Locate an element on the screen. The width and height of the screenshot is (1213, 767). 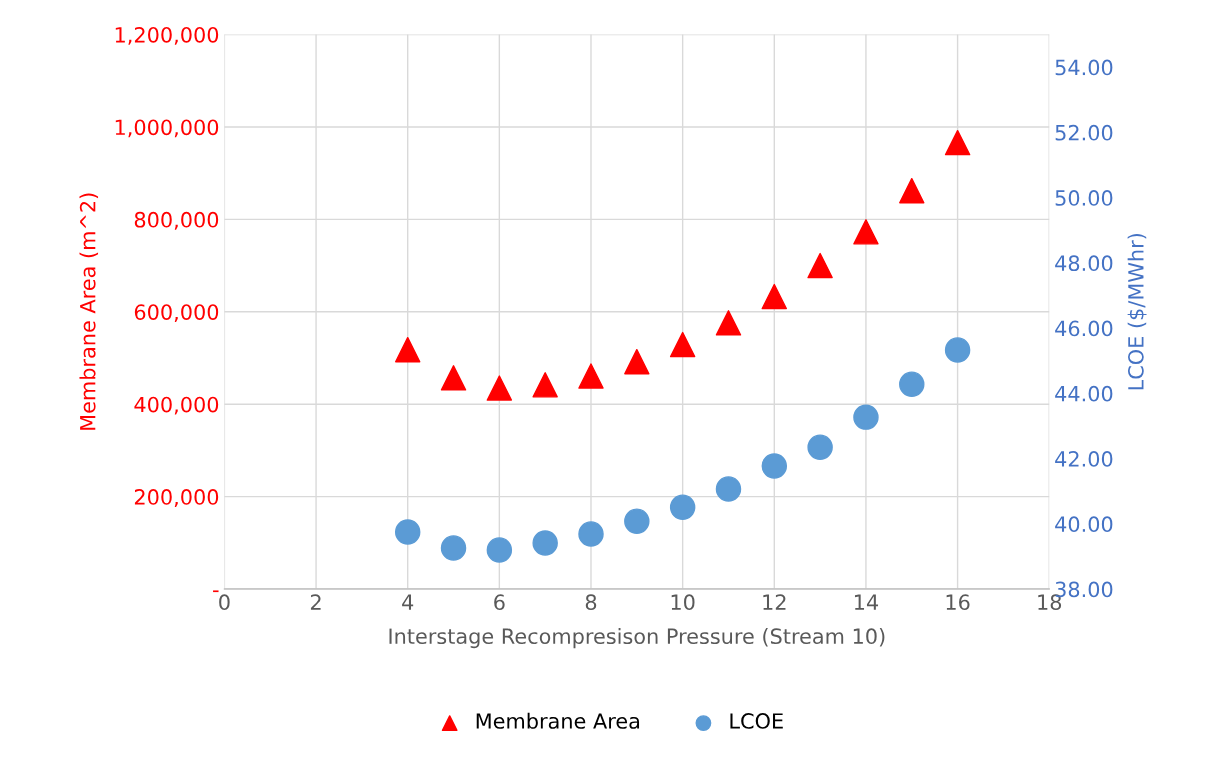
x-axis-title: Interstage Recompresison Pressure (Stream 10) is located at coordinates (637, 638).